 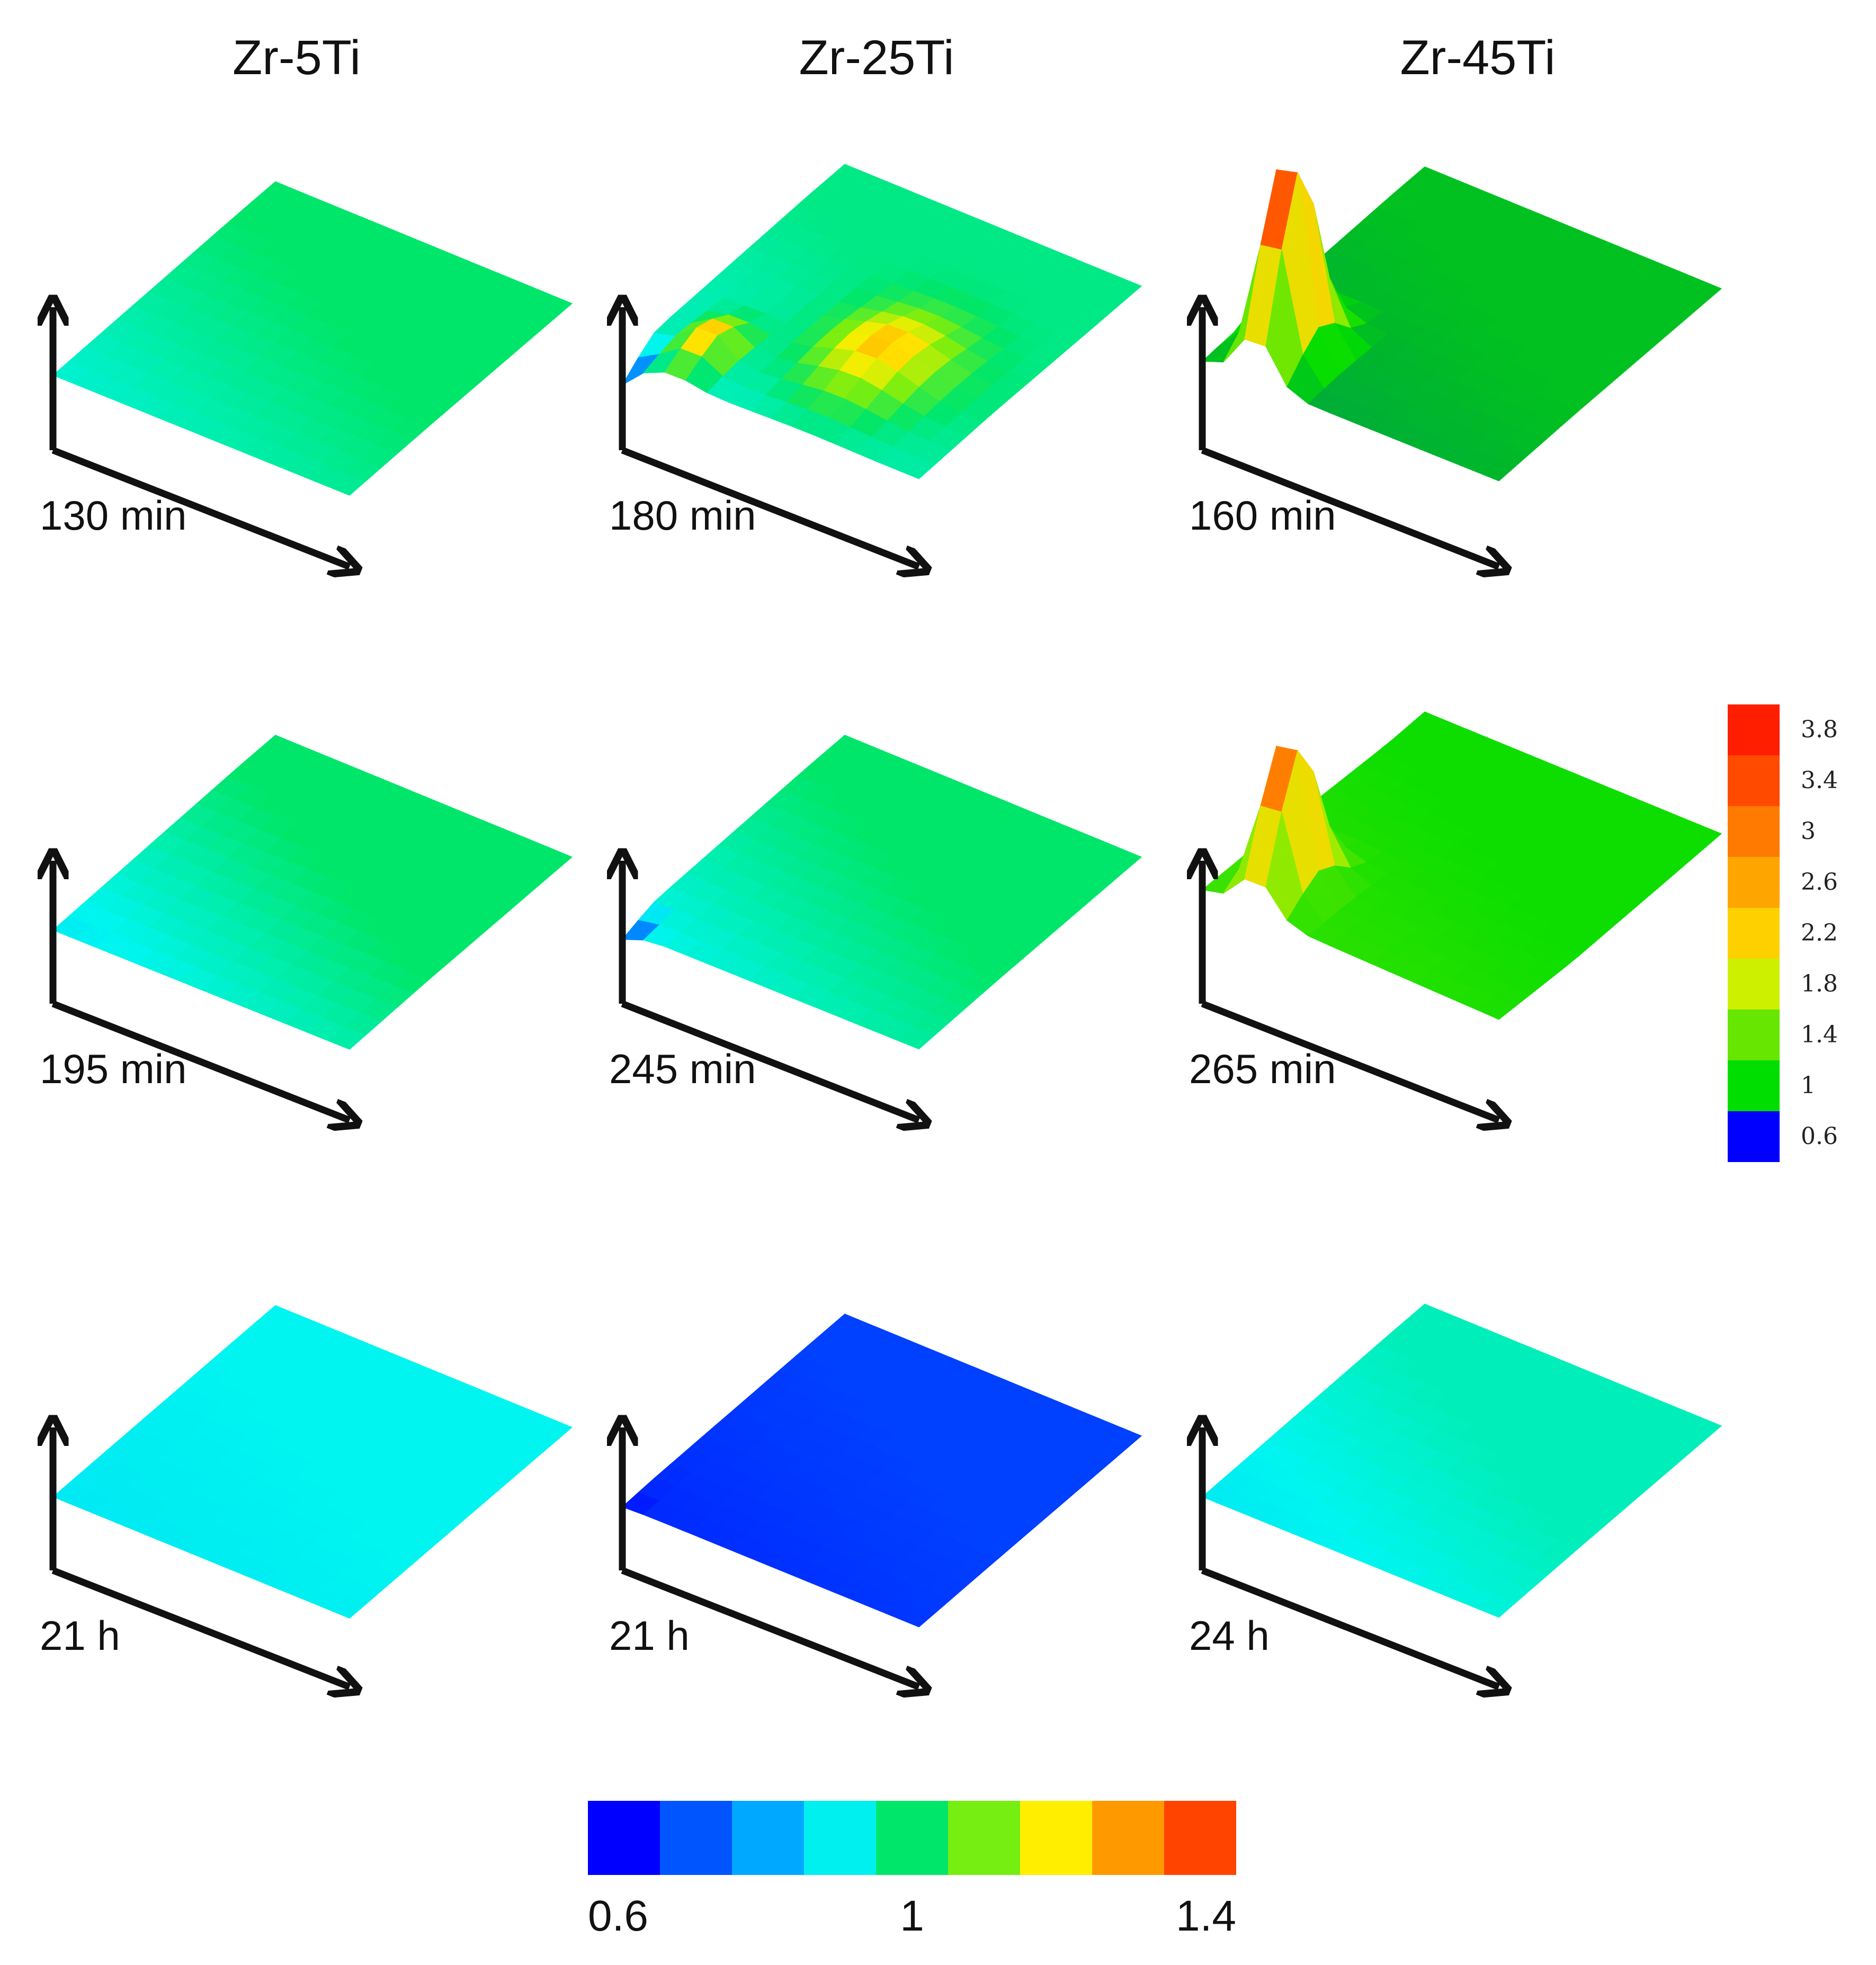 I want to click on surface-panel-4: 195 min, so click(x=306, y=927).